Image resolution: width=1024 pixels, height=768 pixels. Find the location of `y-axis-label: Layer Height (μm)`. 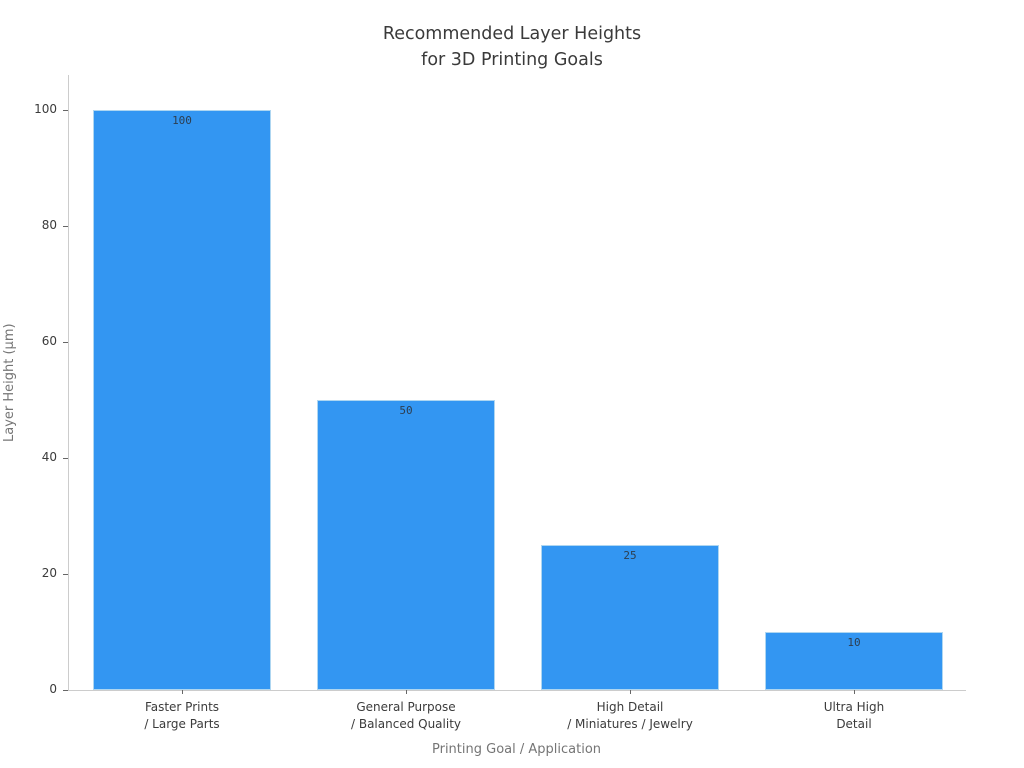

y-axis-label: Layer Height (μm) is located at coordinates (9, 382).